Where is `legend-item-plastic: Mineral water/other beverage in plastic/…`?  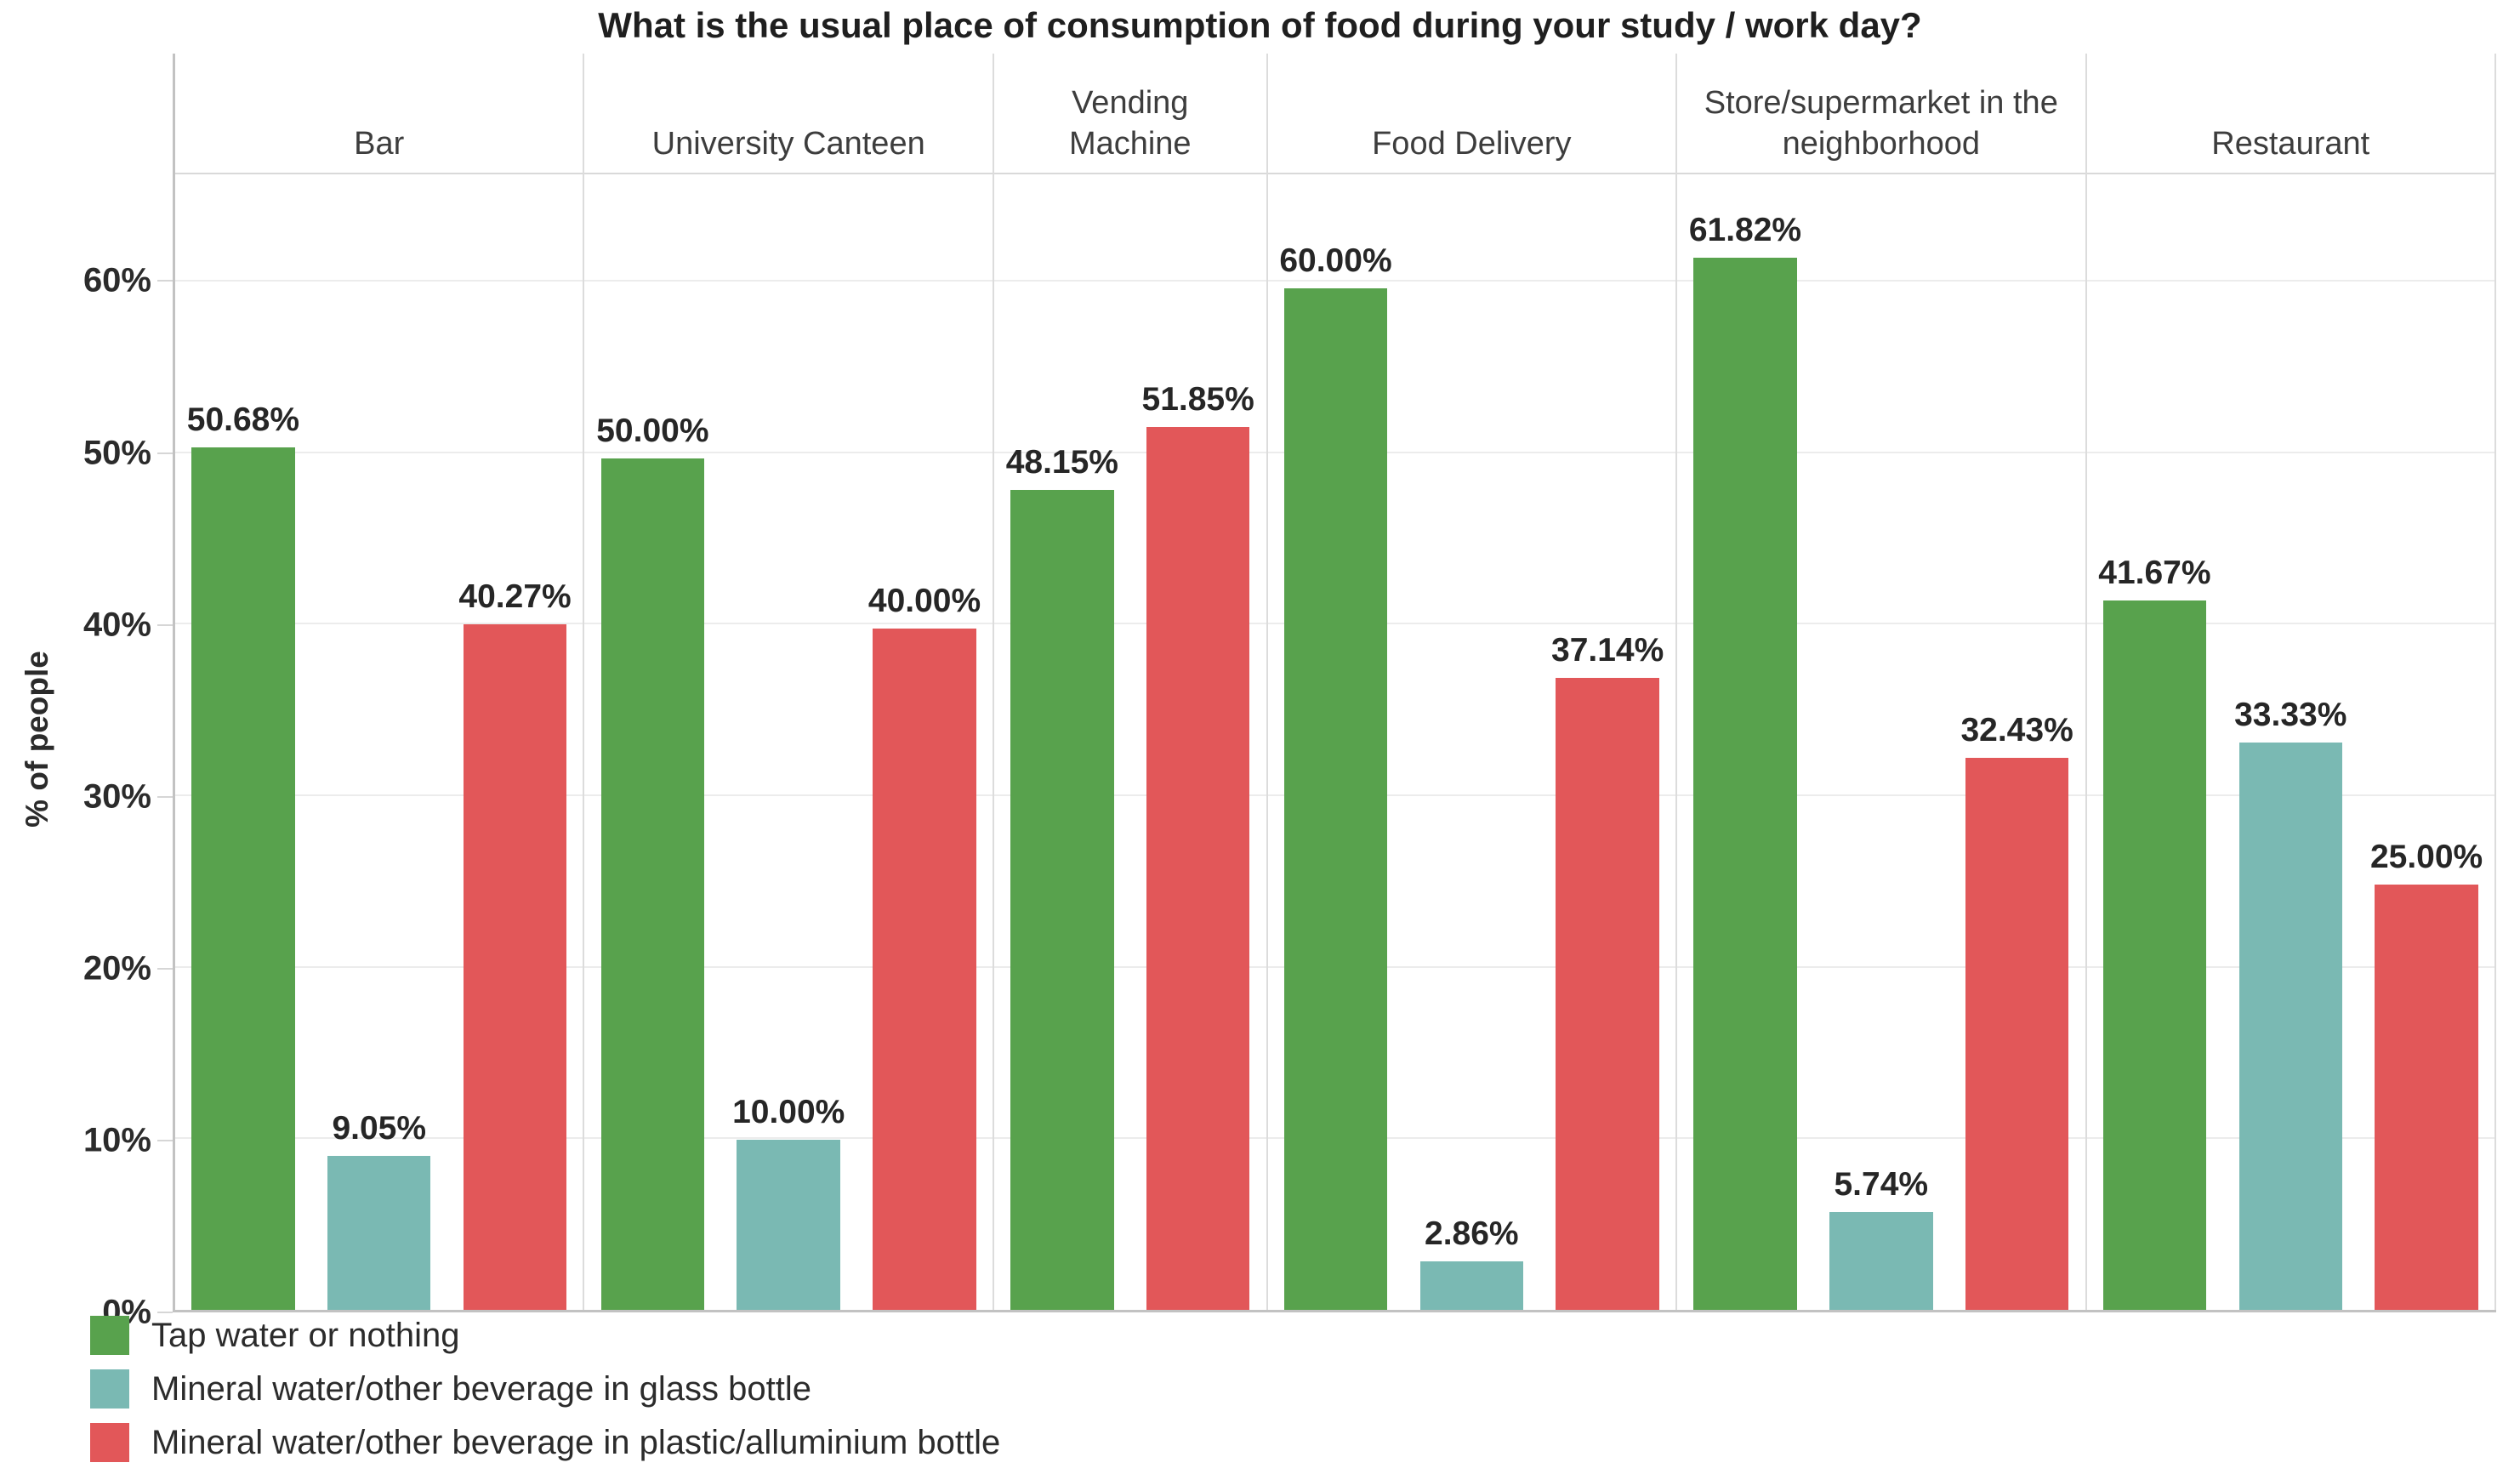 legend-item-plastic: Mineral water/other beverage in plastic/… is located at coordinates (545, 1442).